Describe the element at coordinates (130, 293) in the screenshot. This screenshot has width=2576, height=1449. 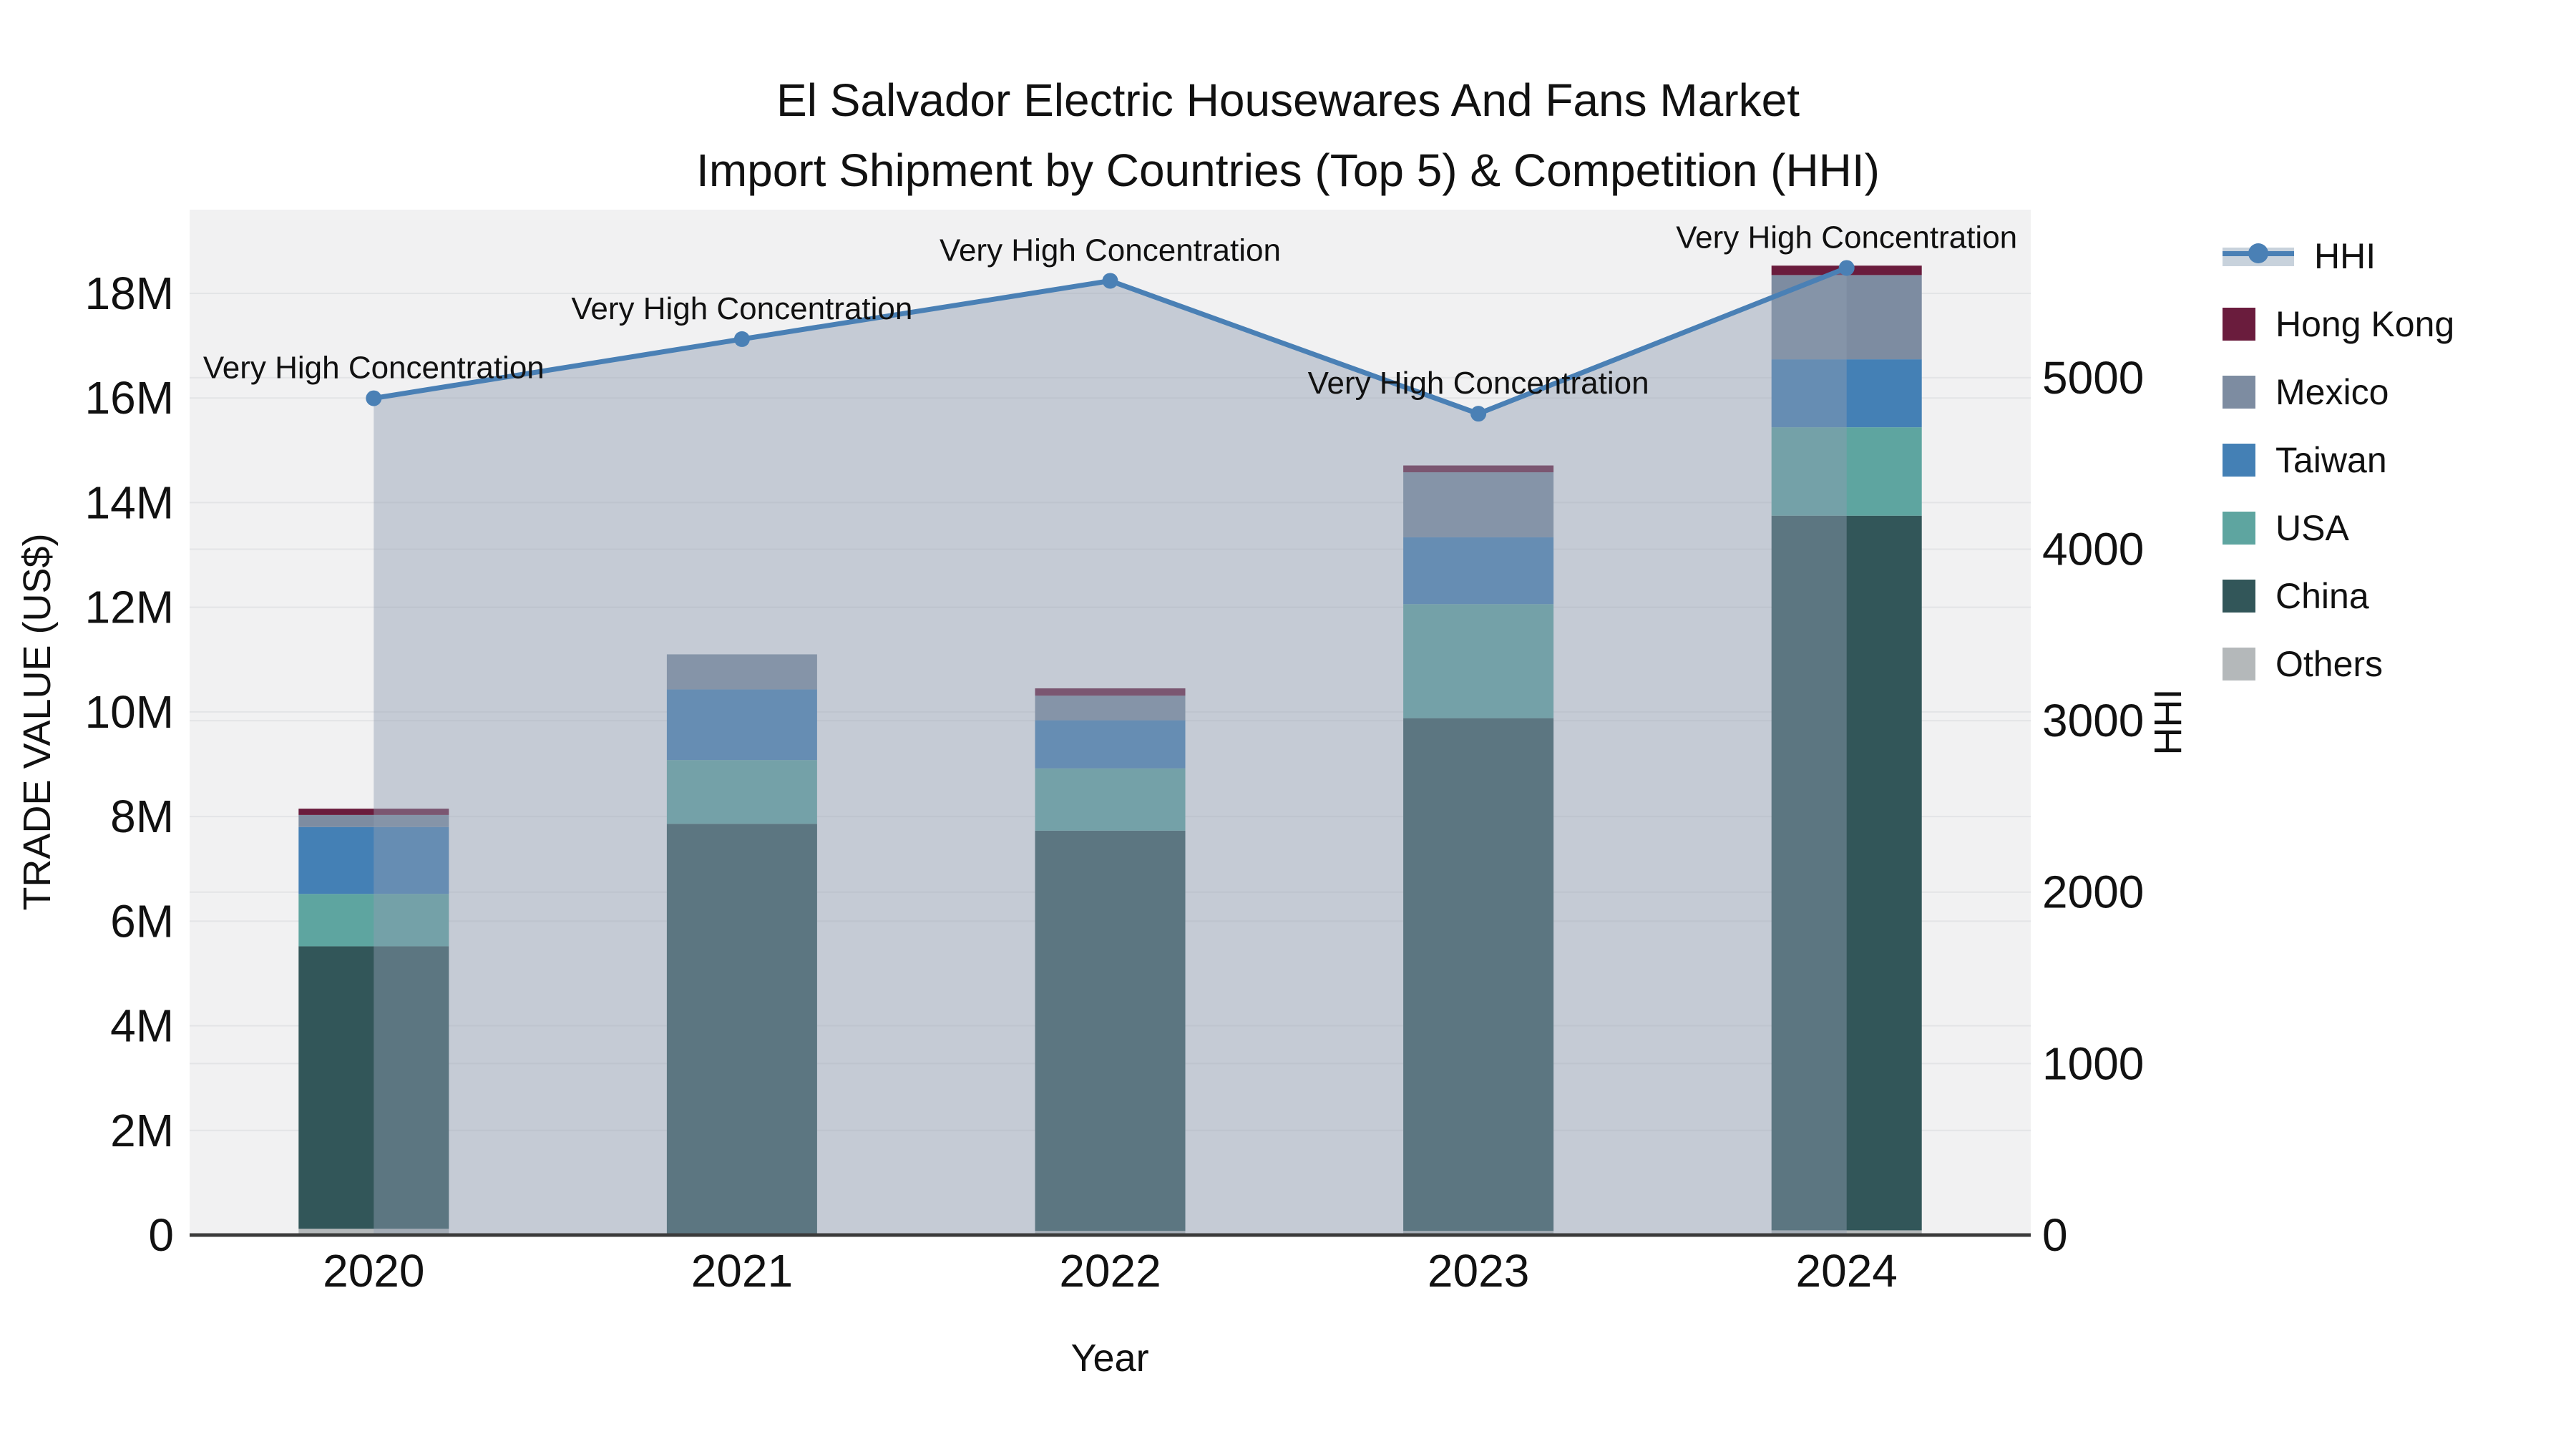
I see `y-left-tick-label: 18M` at that location.